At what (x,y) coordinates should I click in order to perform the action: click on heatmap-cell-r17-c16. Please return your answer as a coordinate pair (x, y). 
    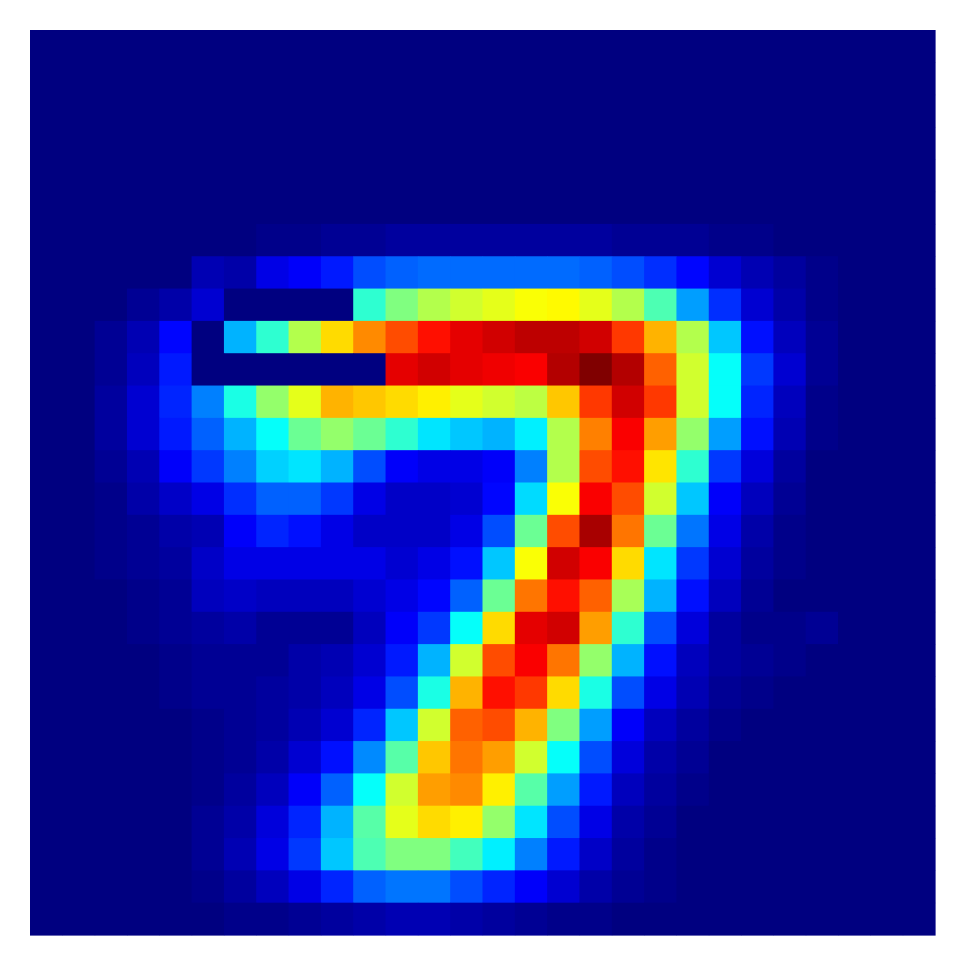
    Looking at the image, I should click on (564, 596).